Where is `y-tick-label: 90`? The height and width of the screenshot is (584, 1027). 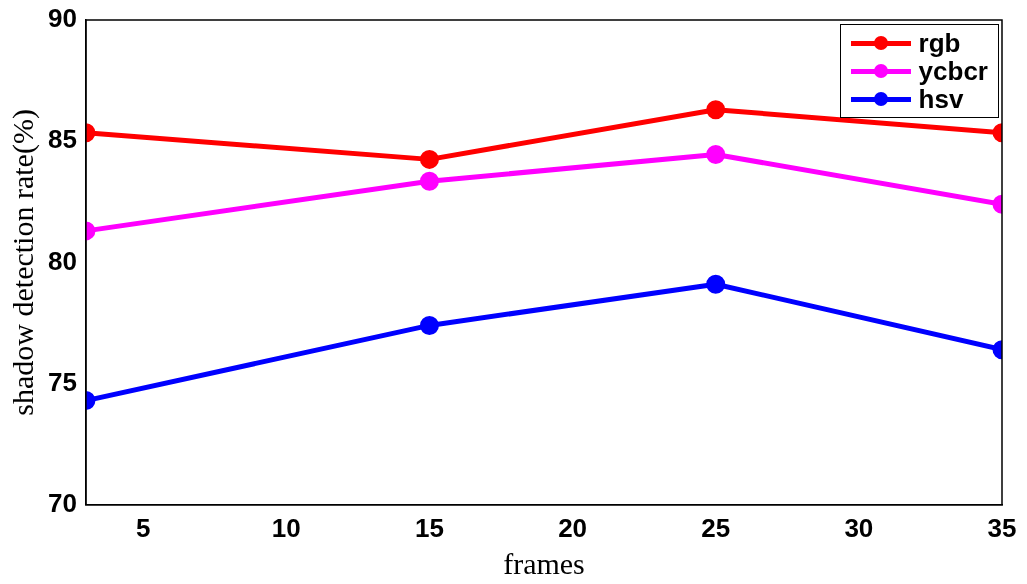 y-tick-label: 90 is located at coordinates (62, 18).